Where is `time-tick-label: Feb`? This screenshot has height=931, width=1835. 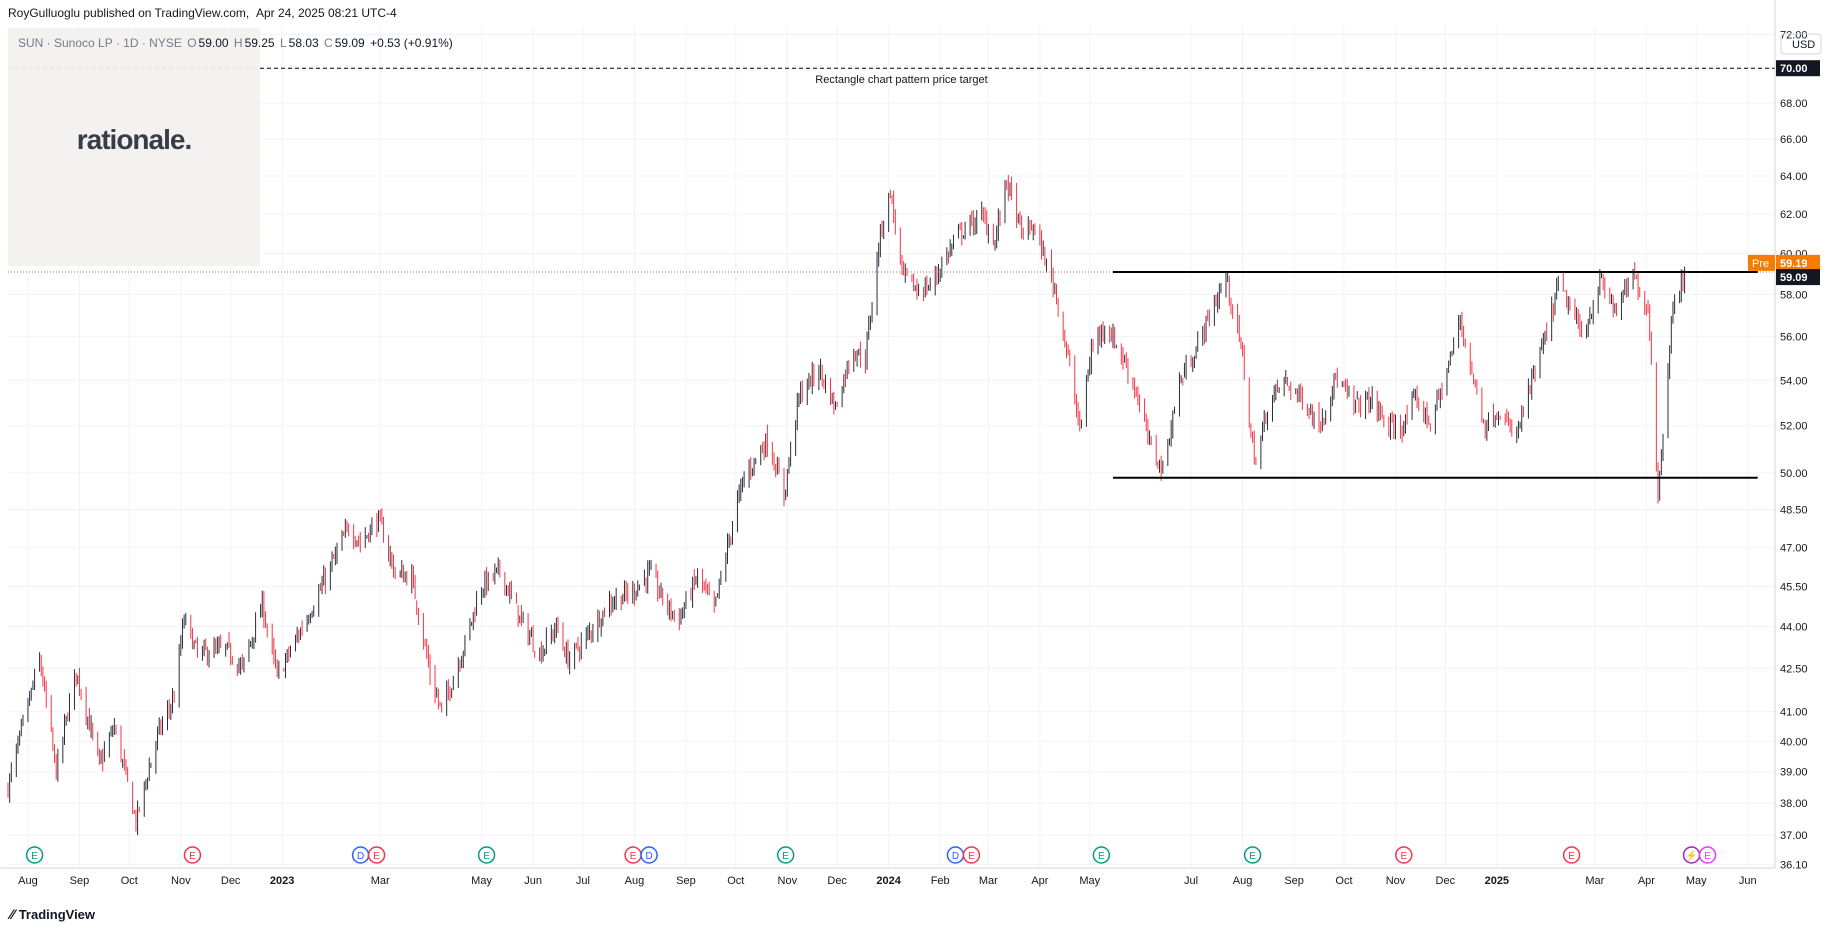 time-tick-label: Feb is located at coordinates (940, 881).